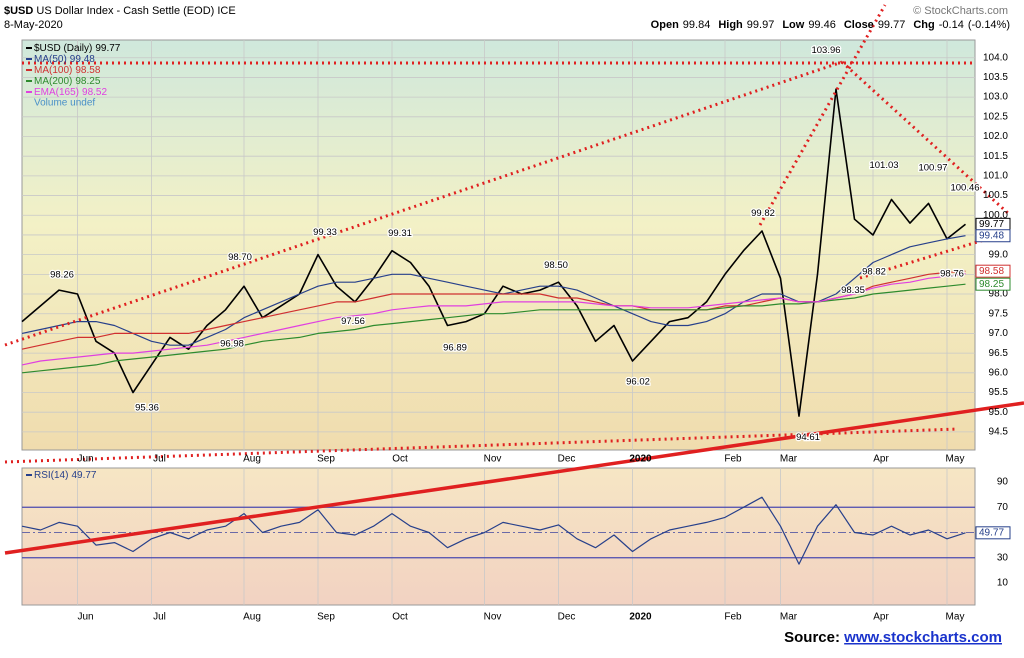  I want to click on value-tag-label: 99.48, so click(991, 235).